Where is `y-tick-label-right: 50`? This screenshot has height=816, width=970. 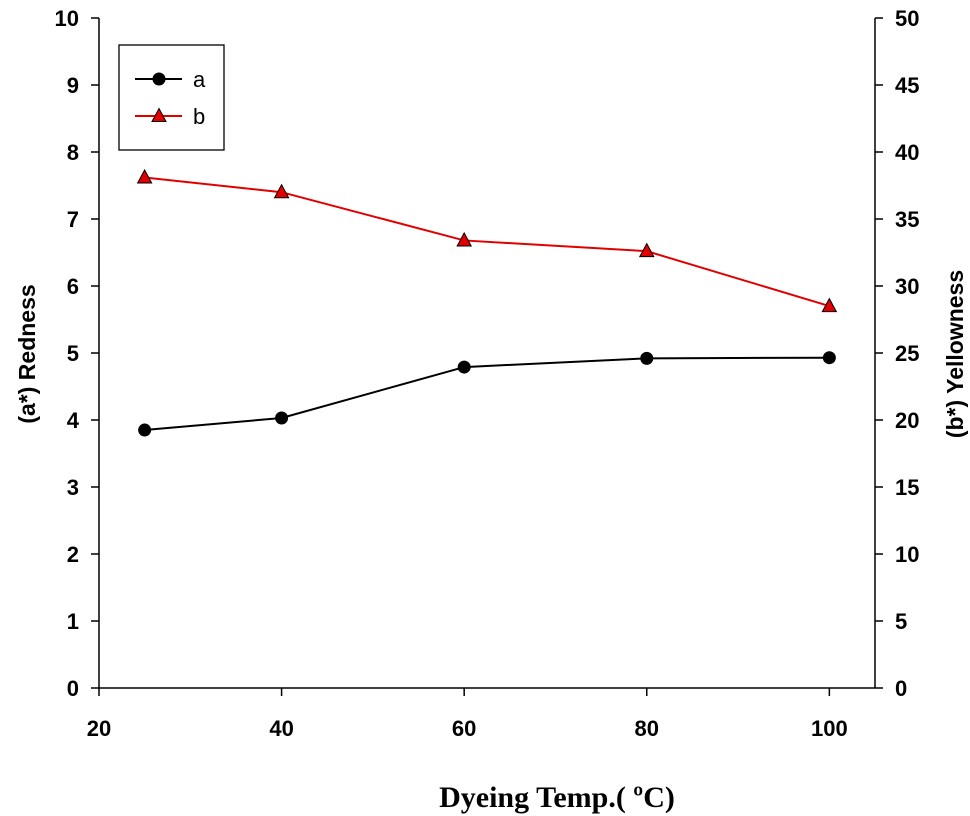
y-tick-label-right: 50 is located at coordinates (907, 18).